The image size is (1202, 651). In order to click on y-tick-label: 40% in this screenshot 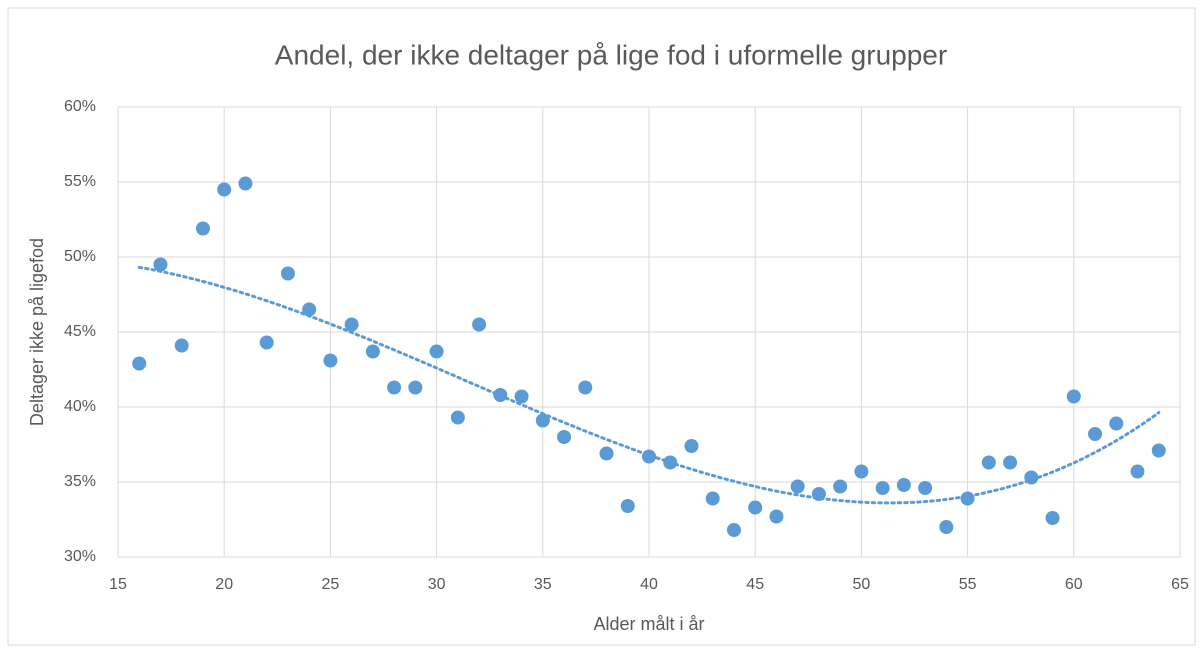, I will do `click(80, 406)`.